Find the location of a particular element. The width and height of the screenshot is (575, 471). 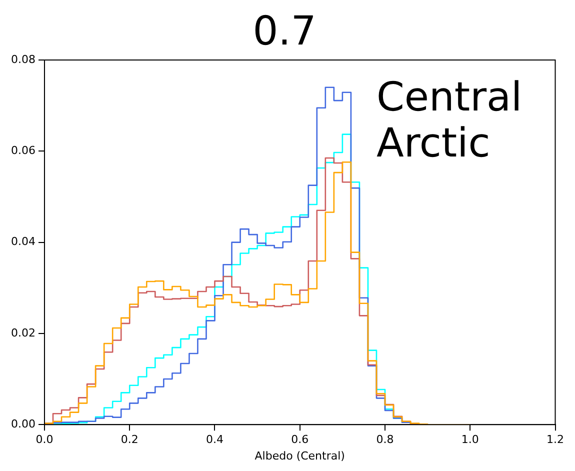

y-tick-label: 0.00 is located at coordinates (23, 423).